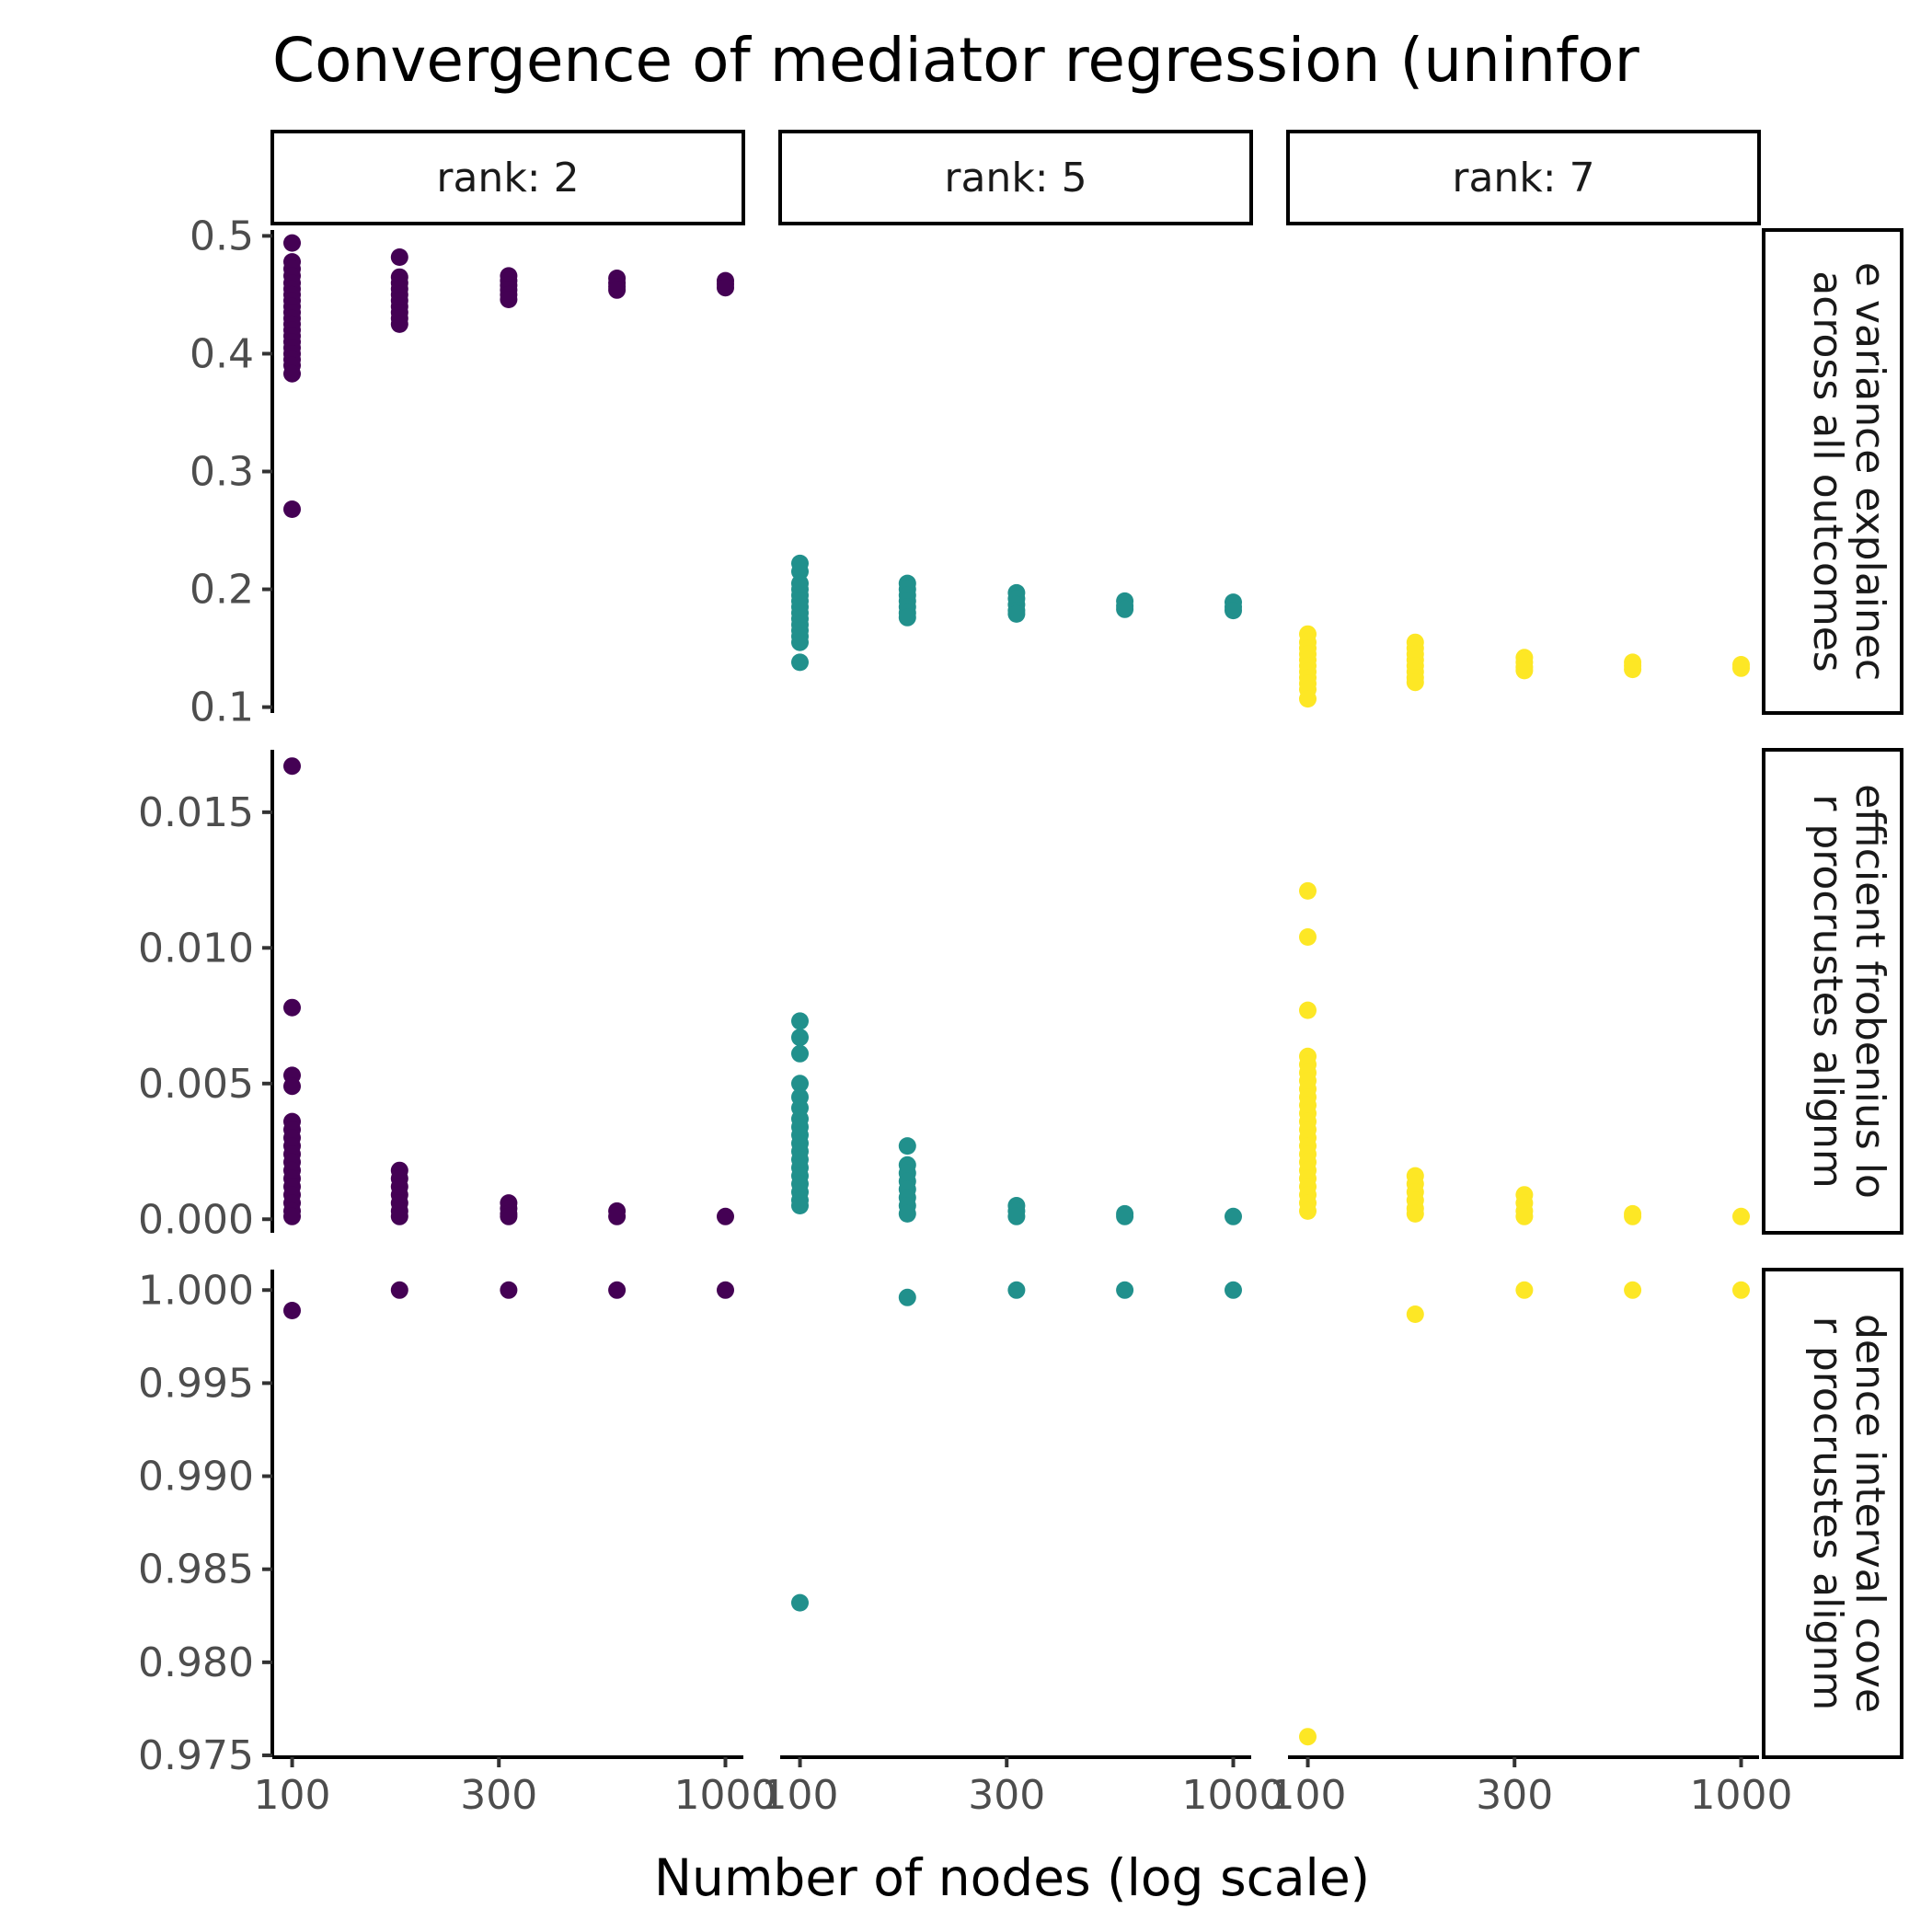  What do you see at coordinates (222, 353) in the screenshot?
I see `y-tick-label: 0.4` at bounding box center [222, 353].